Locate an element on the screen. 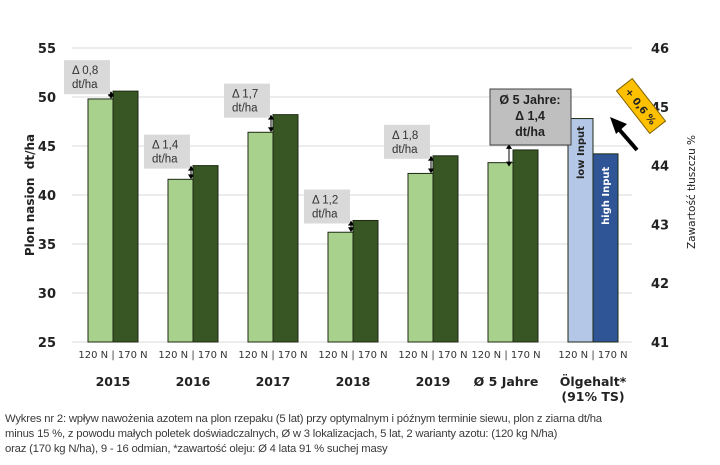 This screenshot has width=720, height=465. y-axis-label: Plon nasion dt/ha is located at coordinates (30, 195).